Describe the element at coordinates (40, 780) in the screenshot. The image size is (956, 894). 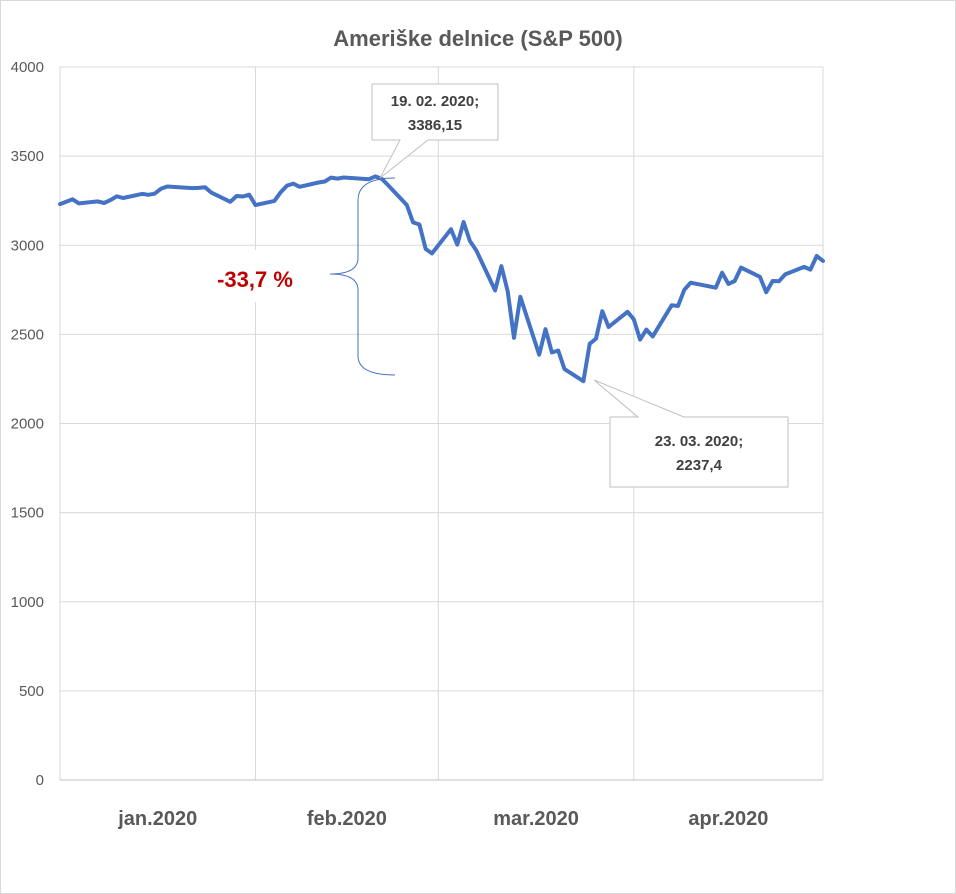
I see `y-tick-label: 0` at that location.